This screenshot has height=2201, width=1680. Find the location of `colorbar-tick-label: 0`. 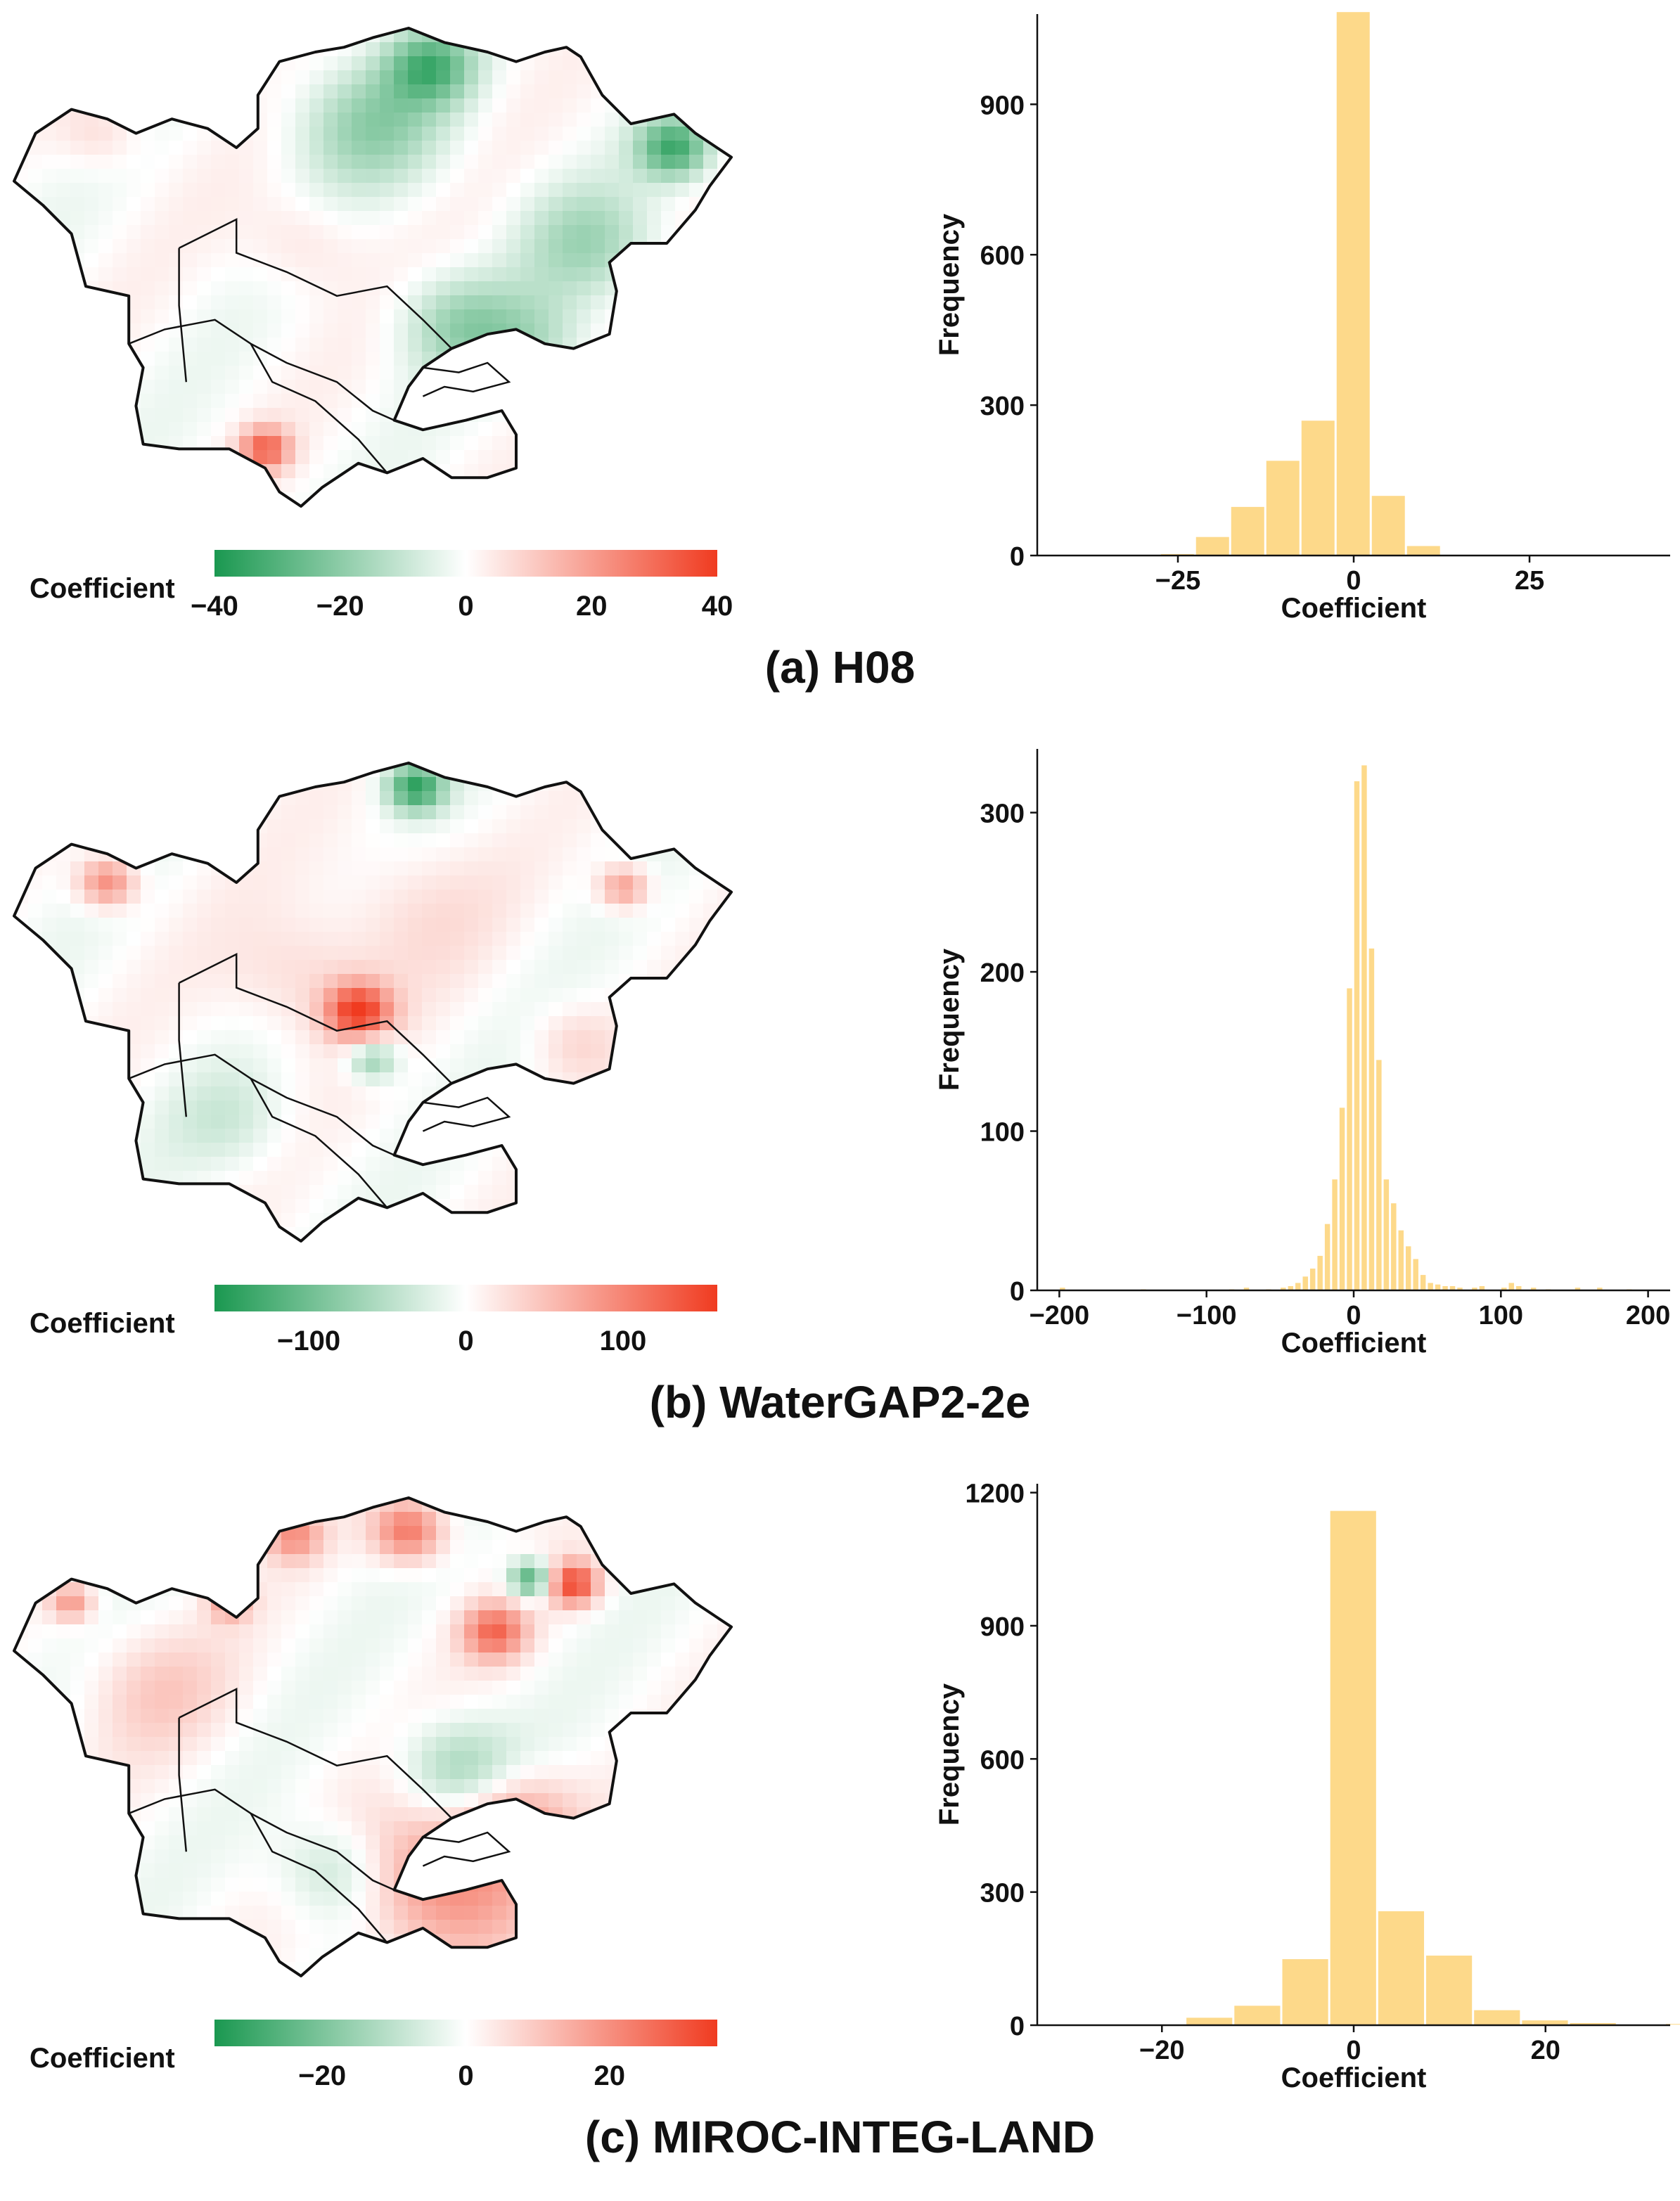

colorbar-tick-label: 0 is located at coordinates (465, 606).